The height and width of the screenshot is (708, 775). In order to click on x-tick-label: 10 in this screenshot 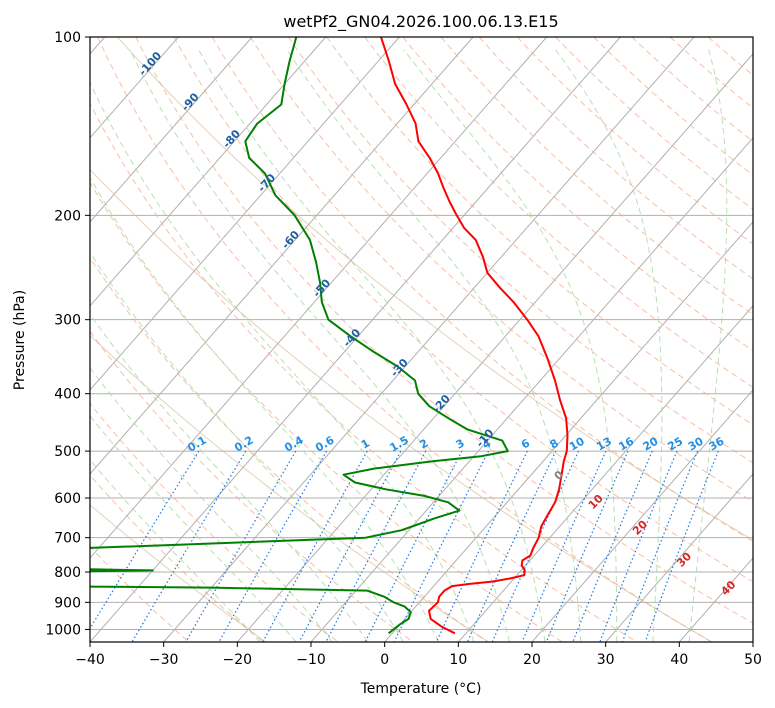, I will do `click(458, 660)`.